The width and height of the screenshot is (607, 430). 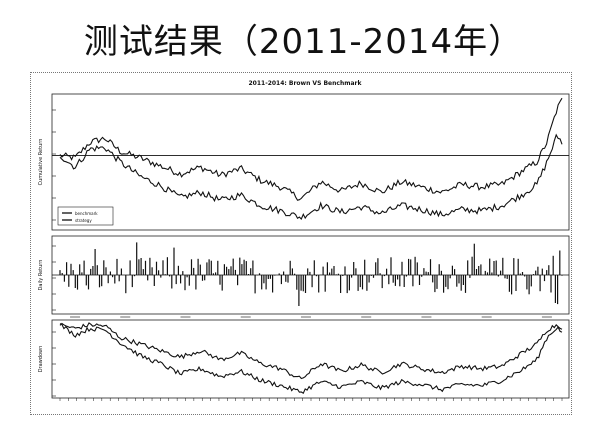 I want to click on daily-ylabel: Daily Return, so click(x=41, y=275).